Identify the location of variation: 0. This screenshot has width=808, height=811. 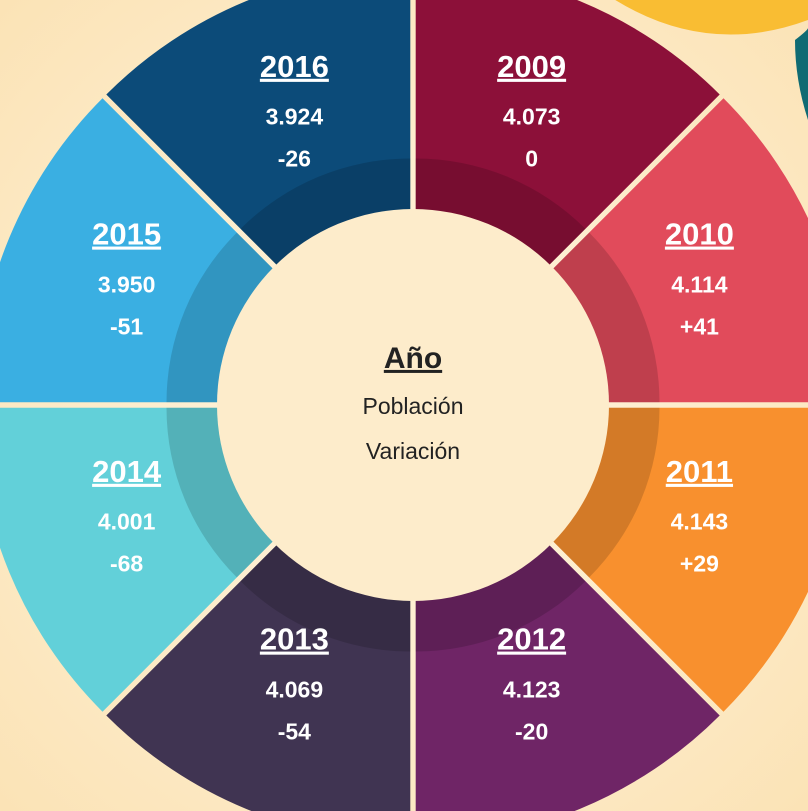
(531, 159).